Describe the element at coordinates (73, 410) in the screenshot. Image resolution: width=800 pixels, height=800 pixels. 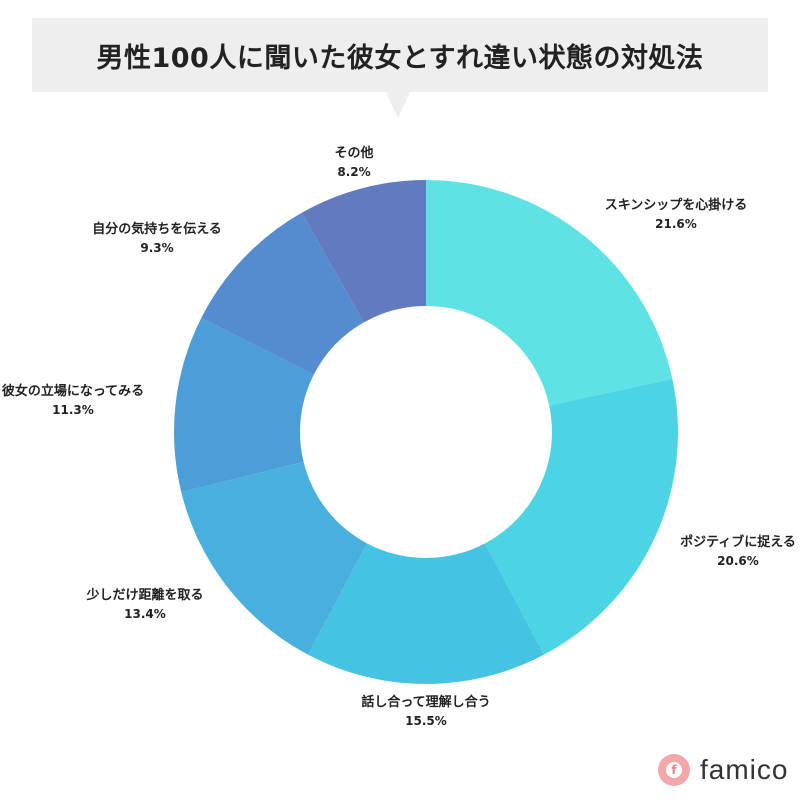
I see `slice-value-4: 11.3%` at that location.